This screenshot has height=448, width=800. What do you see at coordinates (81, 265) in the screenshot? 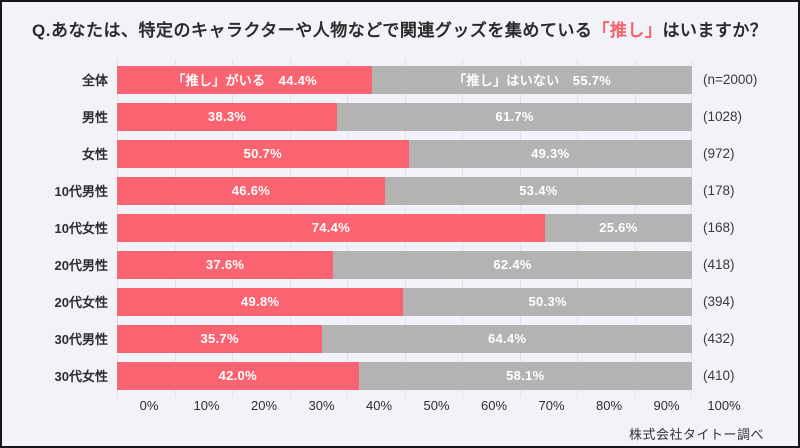
I see `row-label: 20代男性` at bounding box center [81, 265].